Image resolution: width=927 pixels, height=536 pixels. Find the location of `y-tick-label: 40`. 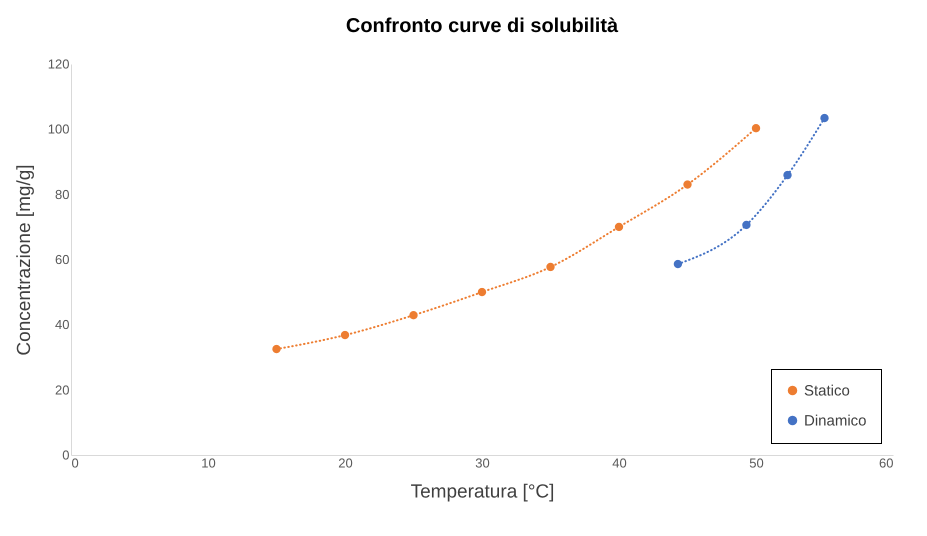

y-tick-label: 40 is located at coordinates (62, 324).